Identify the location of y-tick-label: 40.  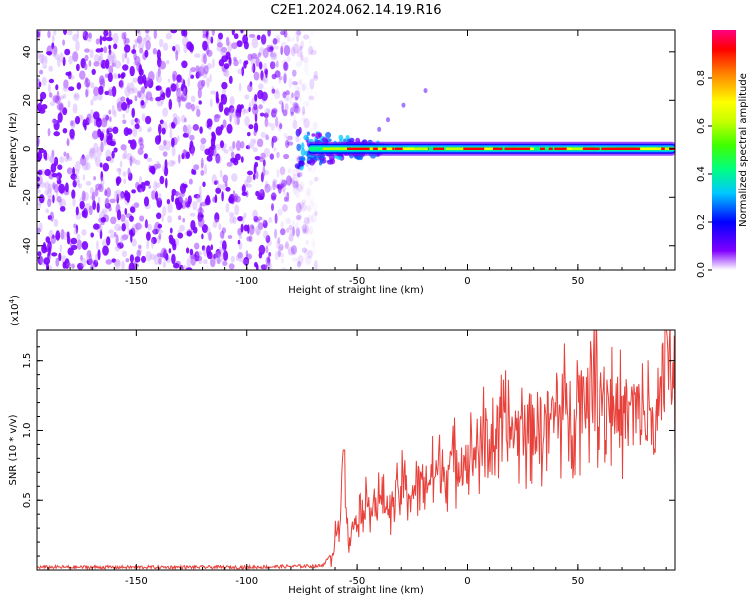
(27, 51).